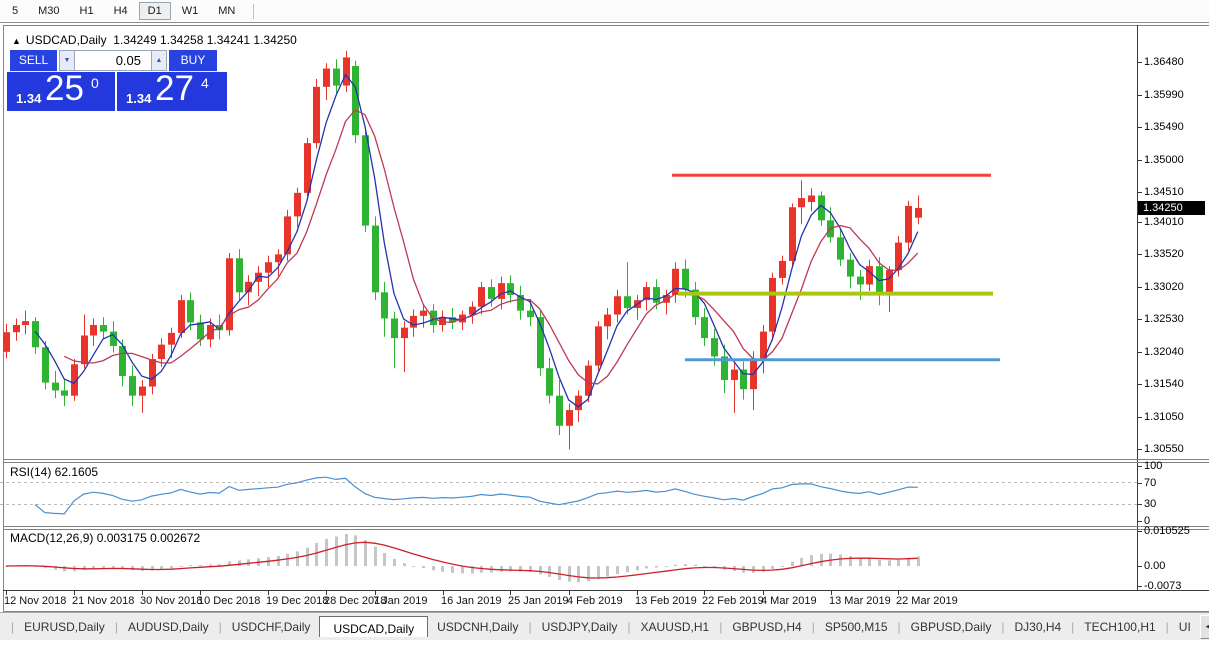 The width and height of the screenshot is (1209, 645). I want to click on price-axis-label-1.33520: 1.33520, so click(1164, 254).